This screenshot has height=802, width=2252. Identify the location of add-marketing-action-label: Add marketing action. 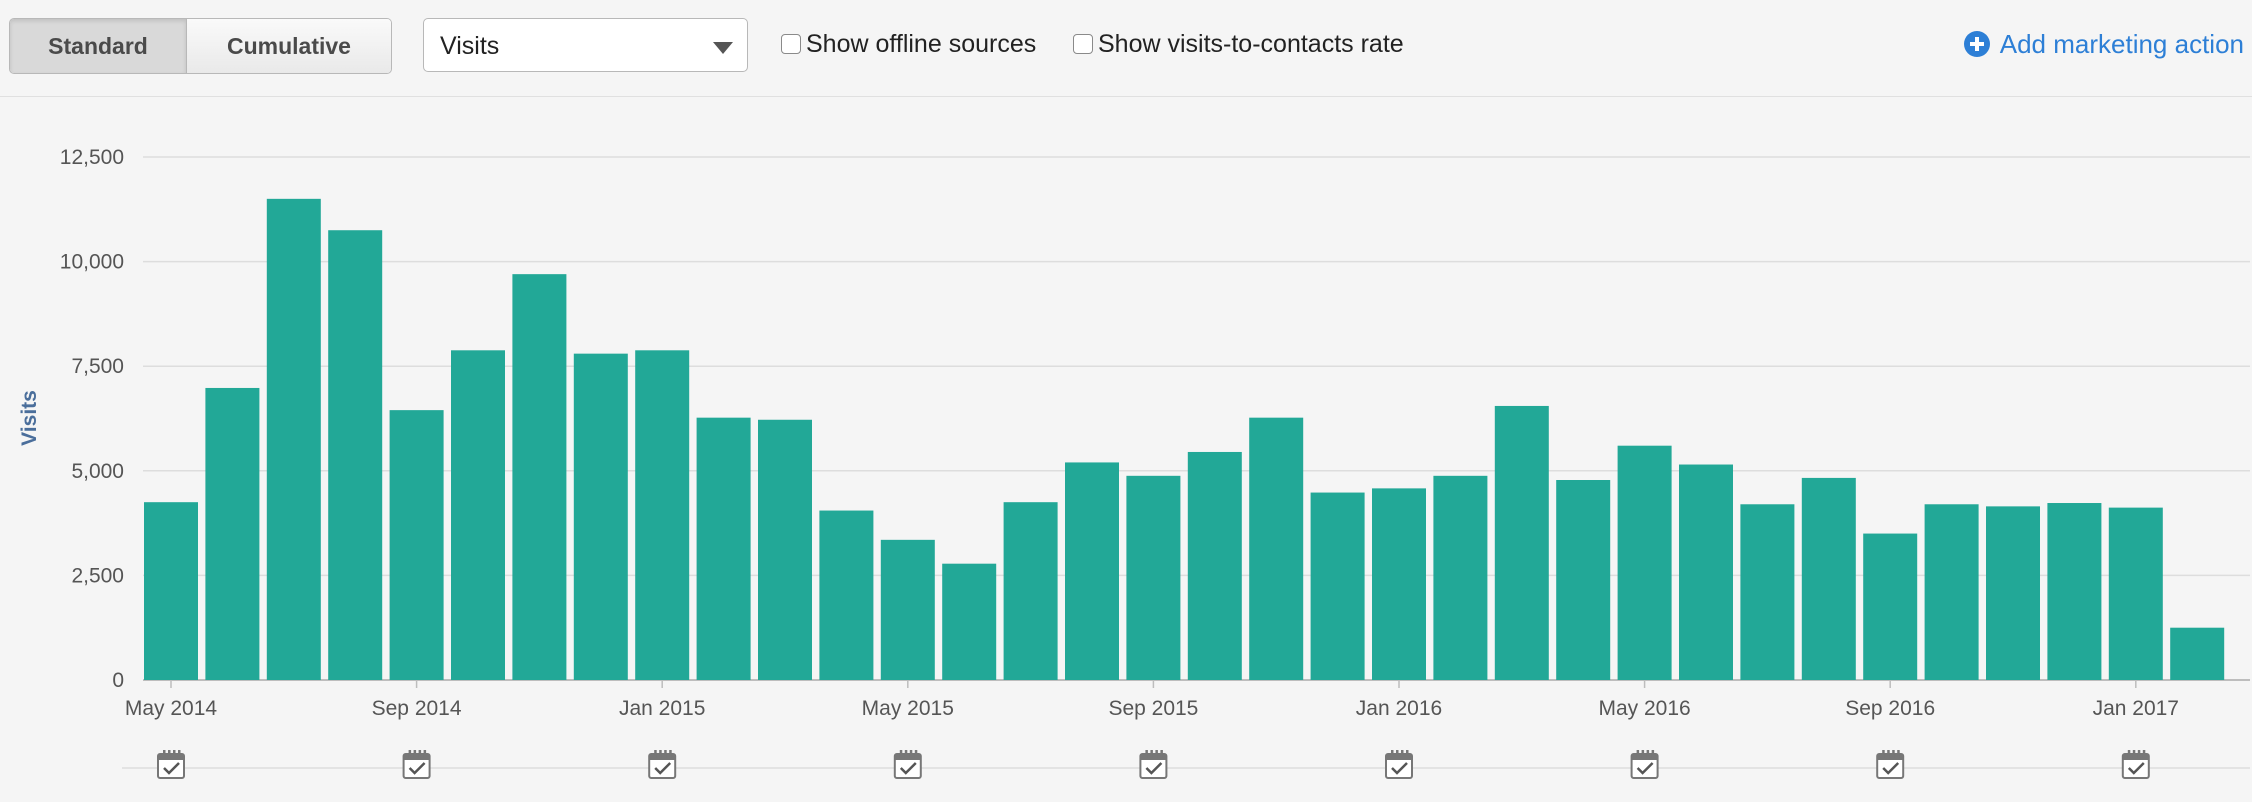
(2121, 43).